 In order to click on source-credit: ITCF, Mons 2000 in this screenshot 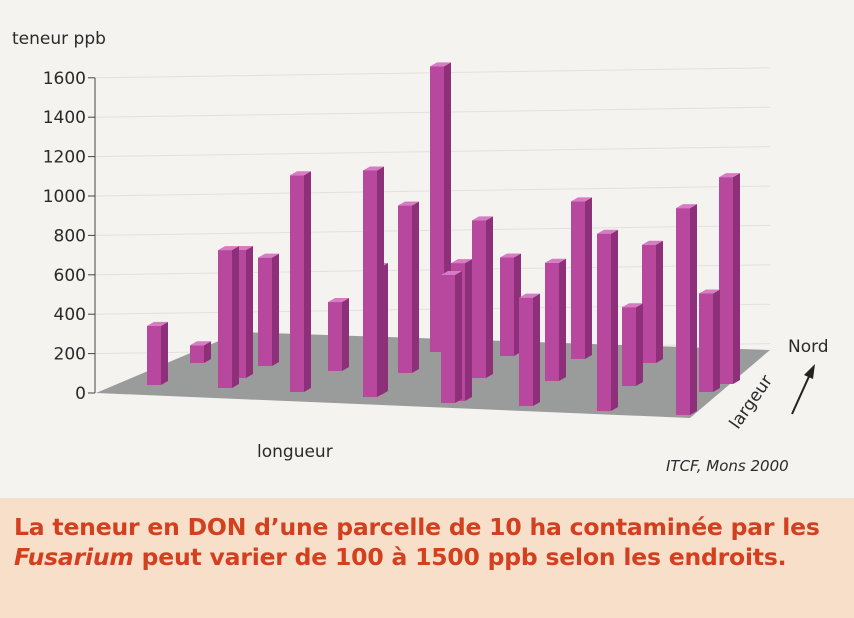, I will do `click(727, 466)`.